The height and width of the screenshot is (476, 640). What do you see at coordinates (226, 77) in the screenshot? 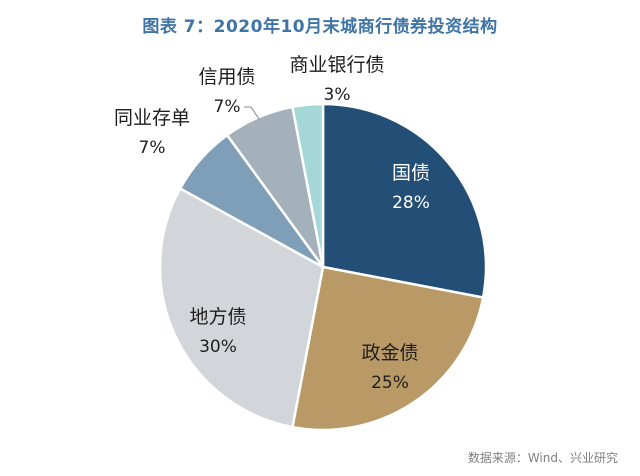
I see `slice-name-label-5: 信用债` at bounding box center [226, 77].